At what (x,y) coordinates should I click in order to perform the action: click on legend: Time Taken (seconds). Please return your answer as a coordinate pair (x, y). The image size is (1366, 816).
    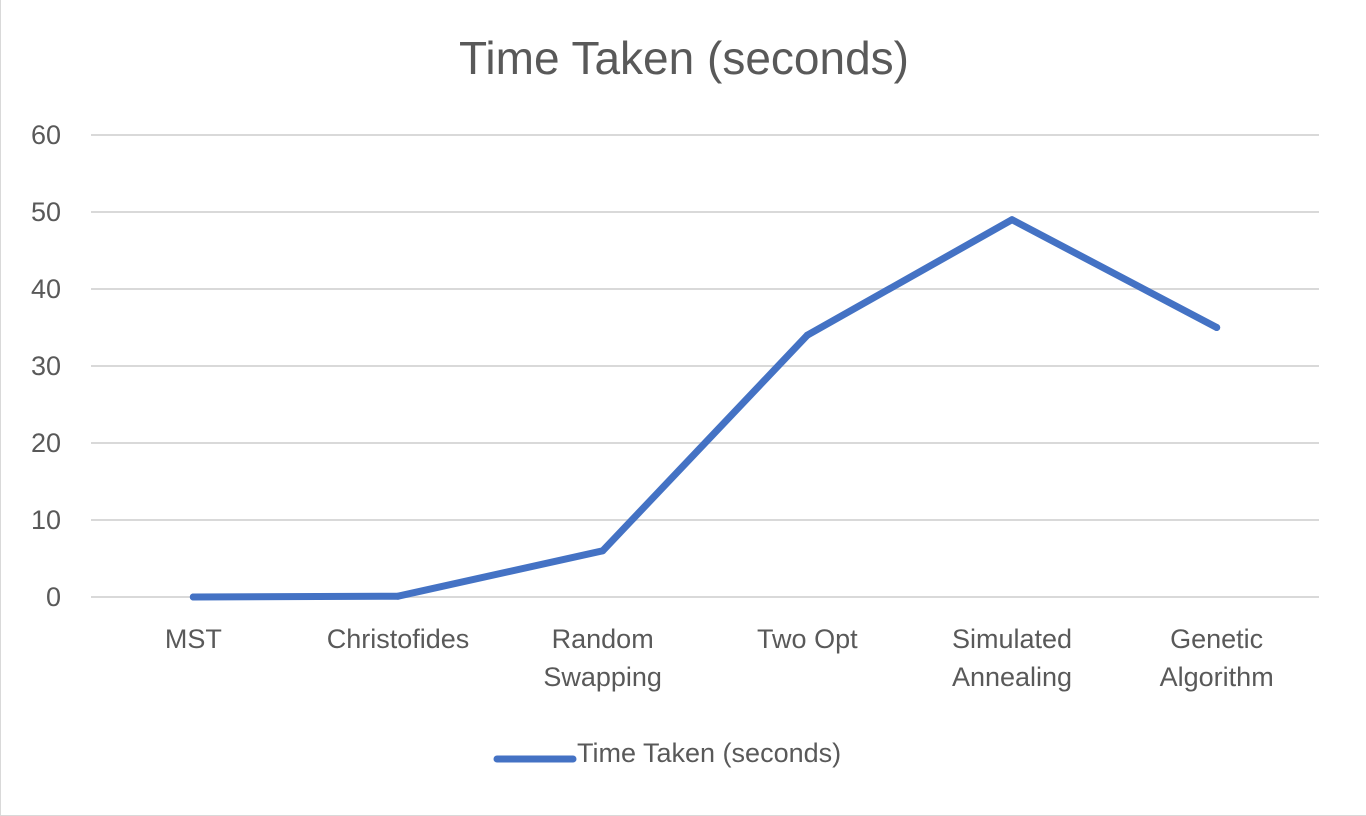
    Looking at the image, I should click on (667, 753).